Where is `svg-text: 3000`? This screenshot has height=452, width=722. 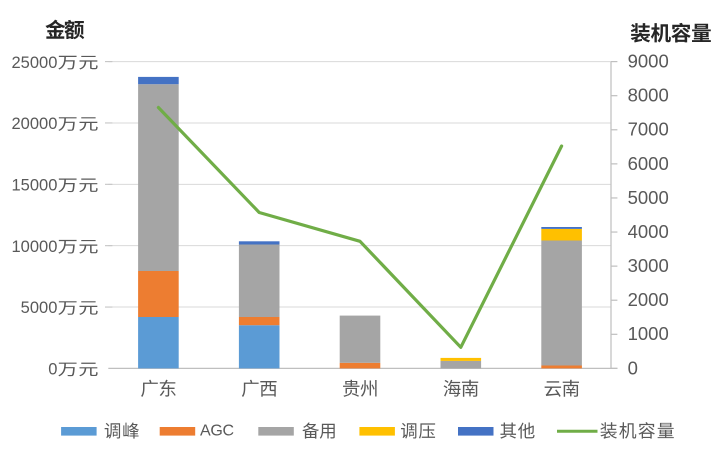 svg-text: 3000 is located at coordinates (648, 265).